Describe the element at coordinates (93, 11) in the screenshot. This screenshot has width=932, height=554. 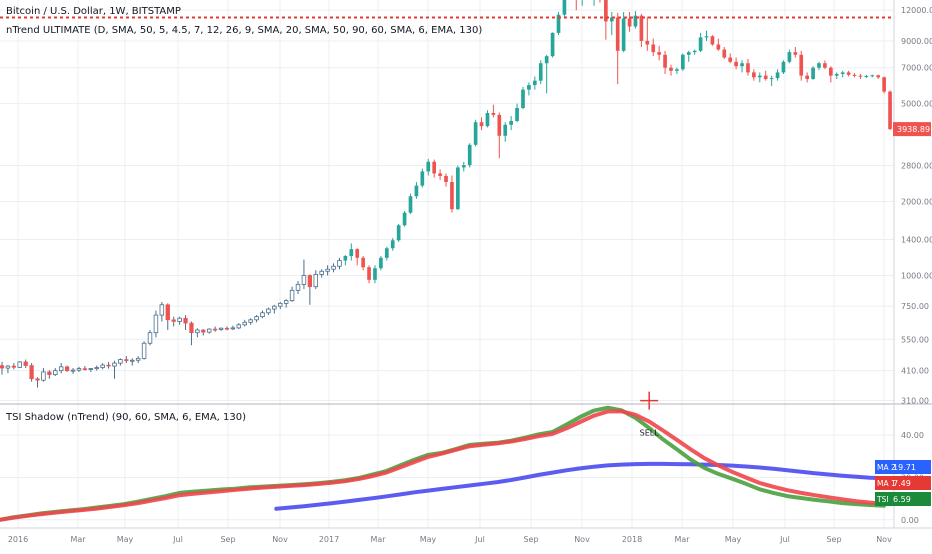
I see `symbol-title: Bitcoin / U.S. Dollar, 1W, BITSTAMP` at that location.